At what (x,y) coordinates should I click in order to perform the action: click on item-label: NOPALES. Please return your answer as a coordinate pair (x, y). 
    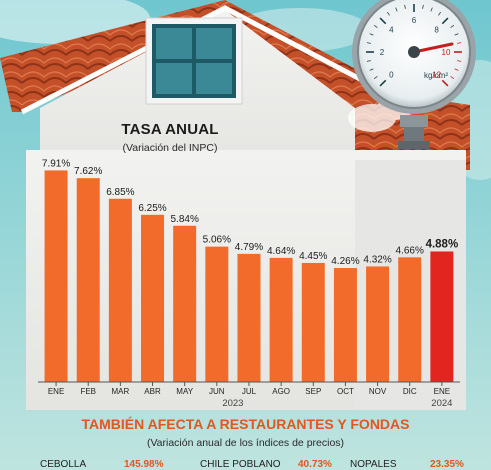
    Looking at the image, I should click on (373, 464).